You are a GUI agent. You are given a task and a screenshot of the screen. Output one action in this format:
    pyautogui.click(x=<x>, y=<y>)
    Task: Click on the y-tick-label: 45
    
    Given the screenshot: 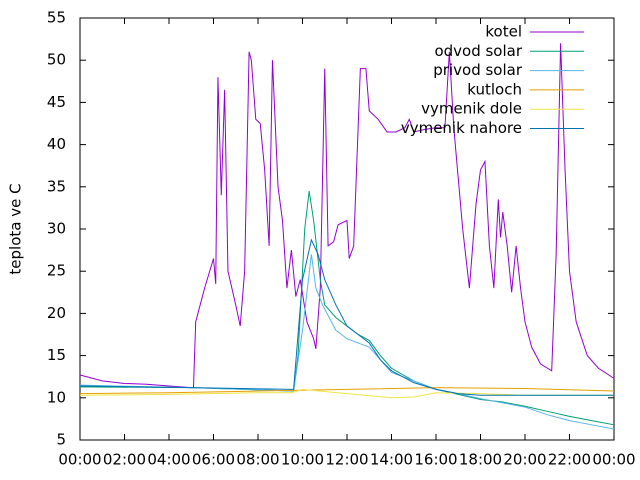 What is the action you would take?
    pyautogui.click(x=56, y=102)
    